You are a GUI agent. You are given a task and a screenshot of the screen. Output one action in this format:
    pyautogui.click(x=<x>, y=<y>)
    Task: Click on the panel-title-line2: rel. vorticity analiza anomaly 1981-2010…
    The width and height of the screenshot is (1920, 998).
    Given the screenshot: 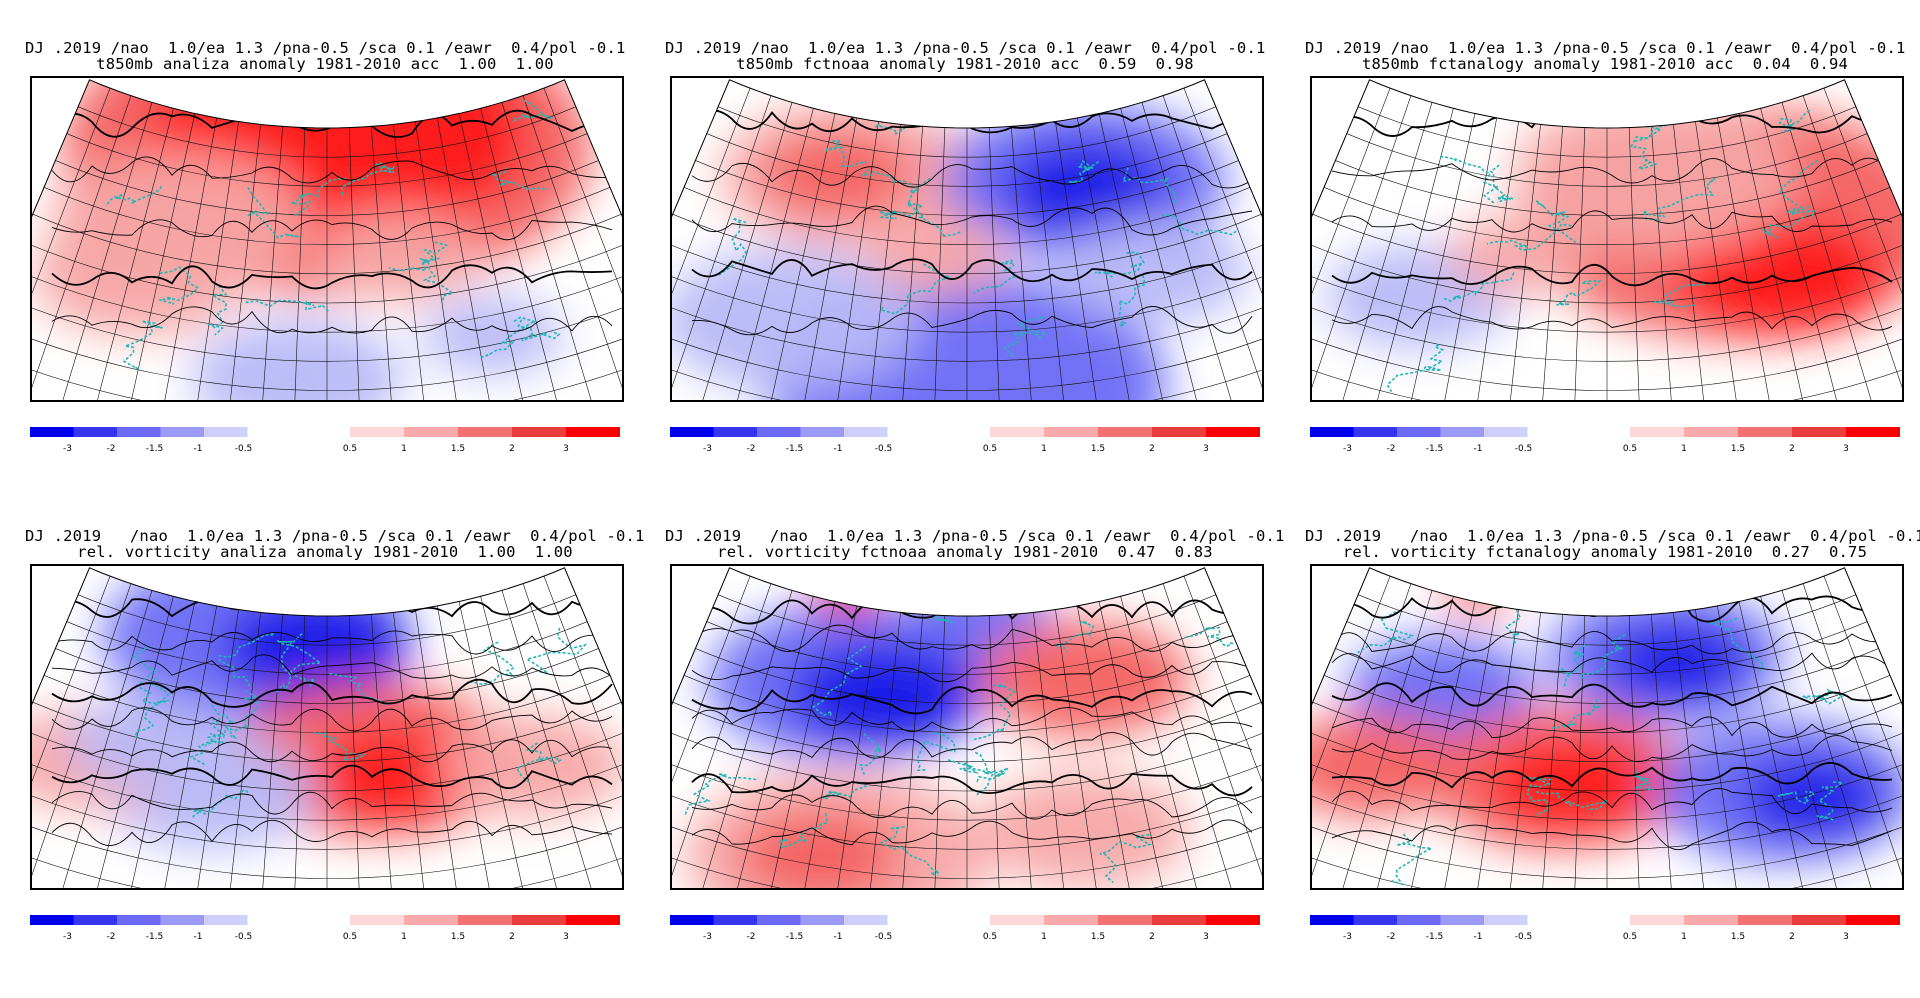 What is the action you would take?
    pyautogui.click(x=325, y=552)
    